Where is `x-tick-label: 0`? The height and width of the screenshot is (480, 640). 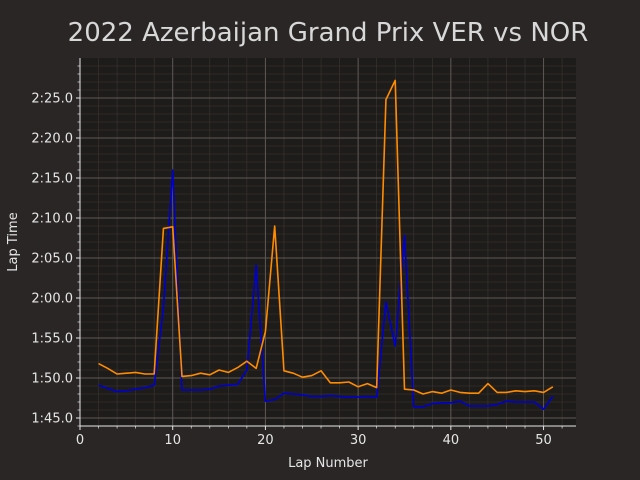 x-tick-label: 0 is located at coordinates (80, 440).